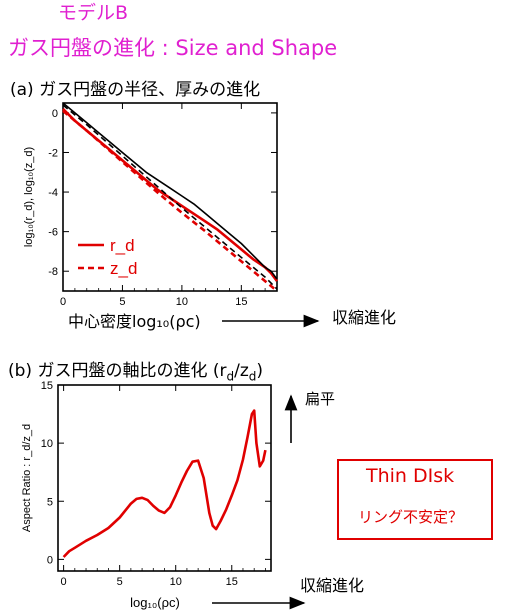 This screenshot has width=516, height=611. Describe the element at coordinates (53, 233) in the screenshot. I see `chart-a-ytick-label: -6` at that location.